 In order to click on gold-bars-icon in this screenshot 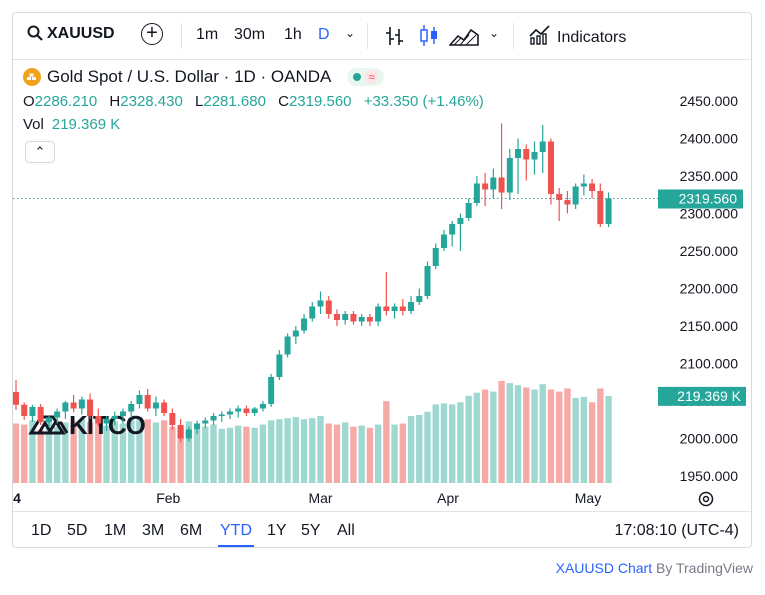, I will do `click(32, 77)`.